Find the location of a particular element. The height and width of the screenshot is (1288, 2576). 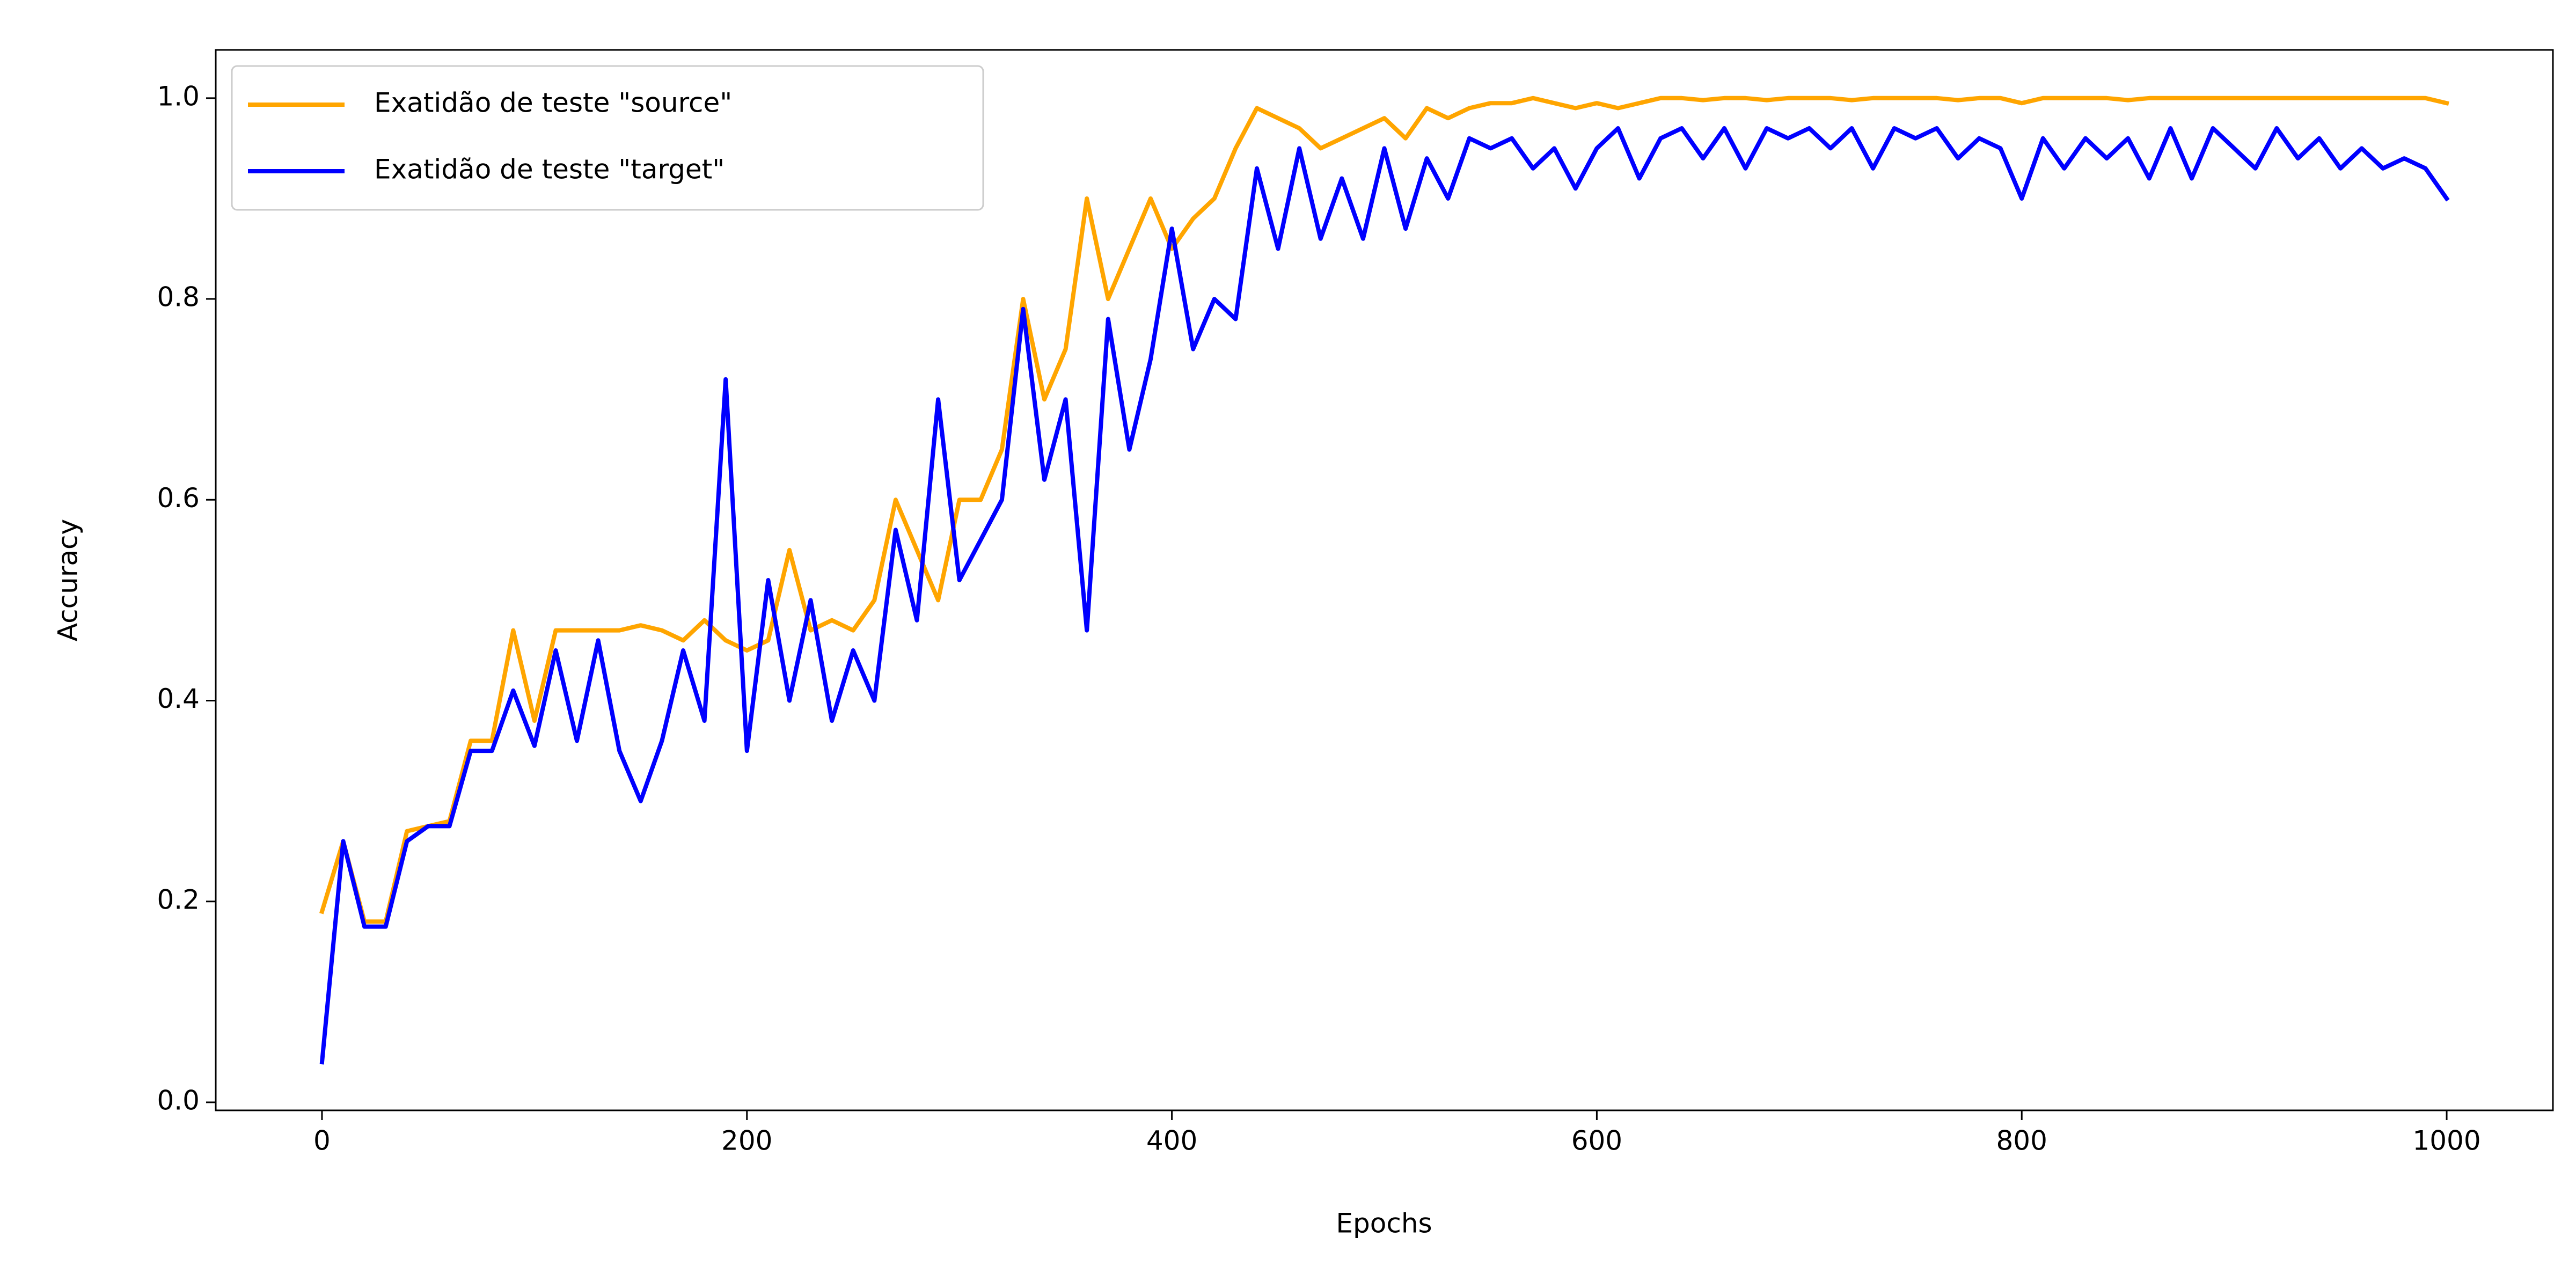

y-axis-label: Accuracy is located at coordinates (68, 580).